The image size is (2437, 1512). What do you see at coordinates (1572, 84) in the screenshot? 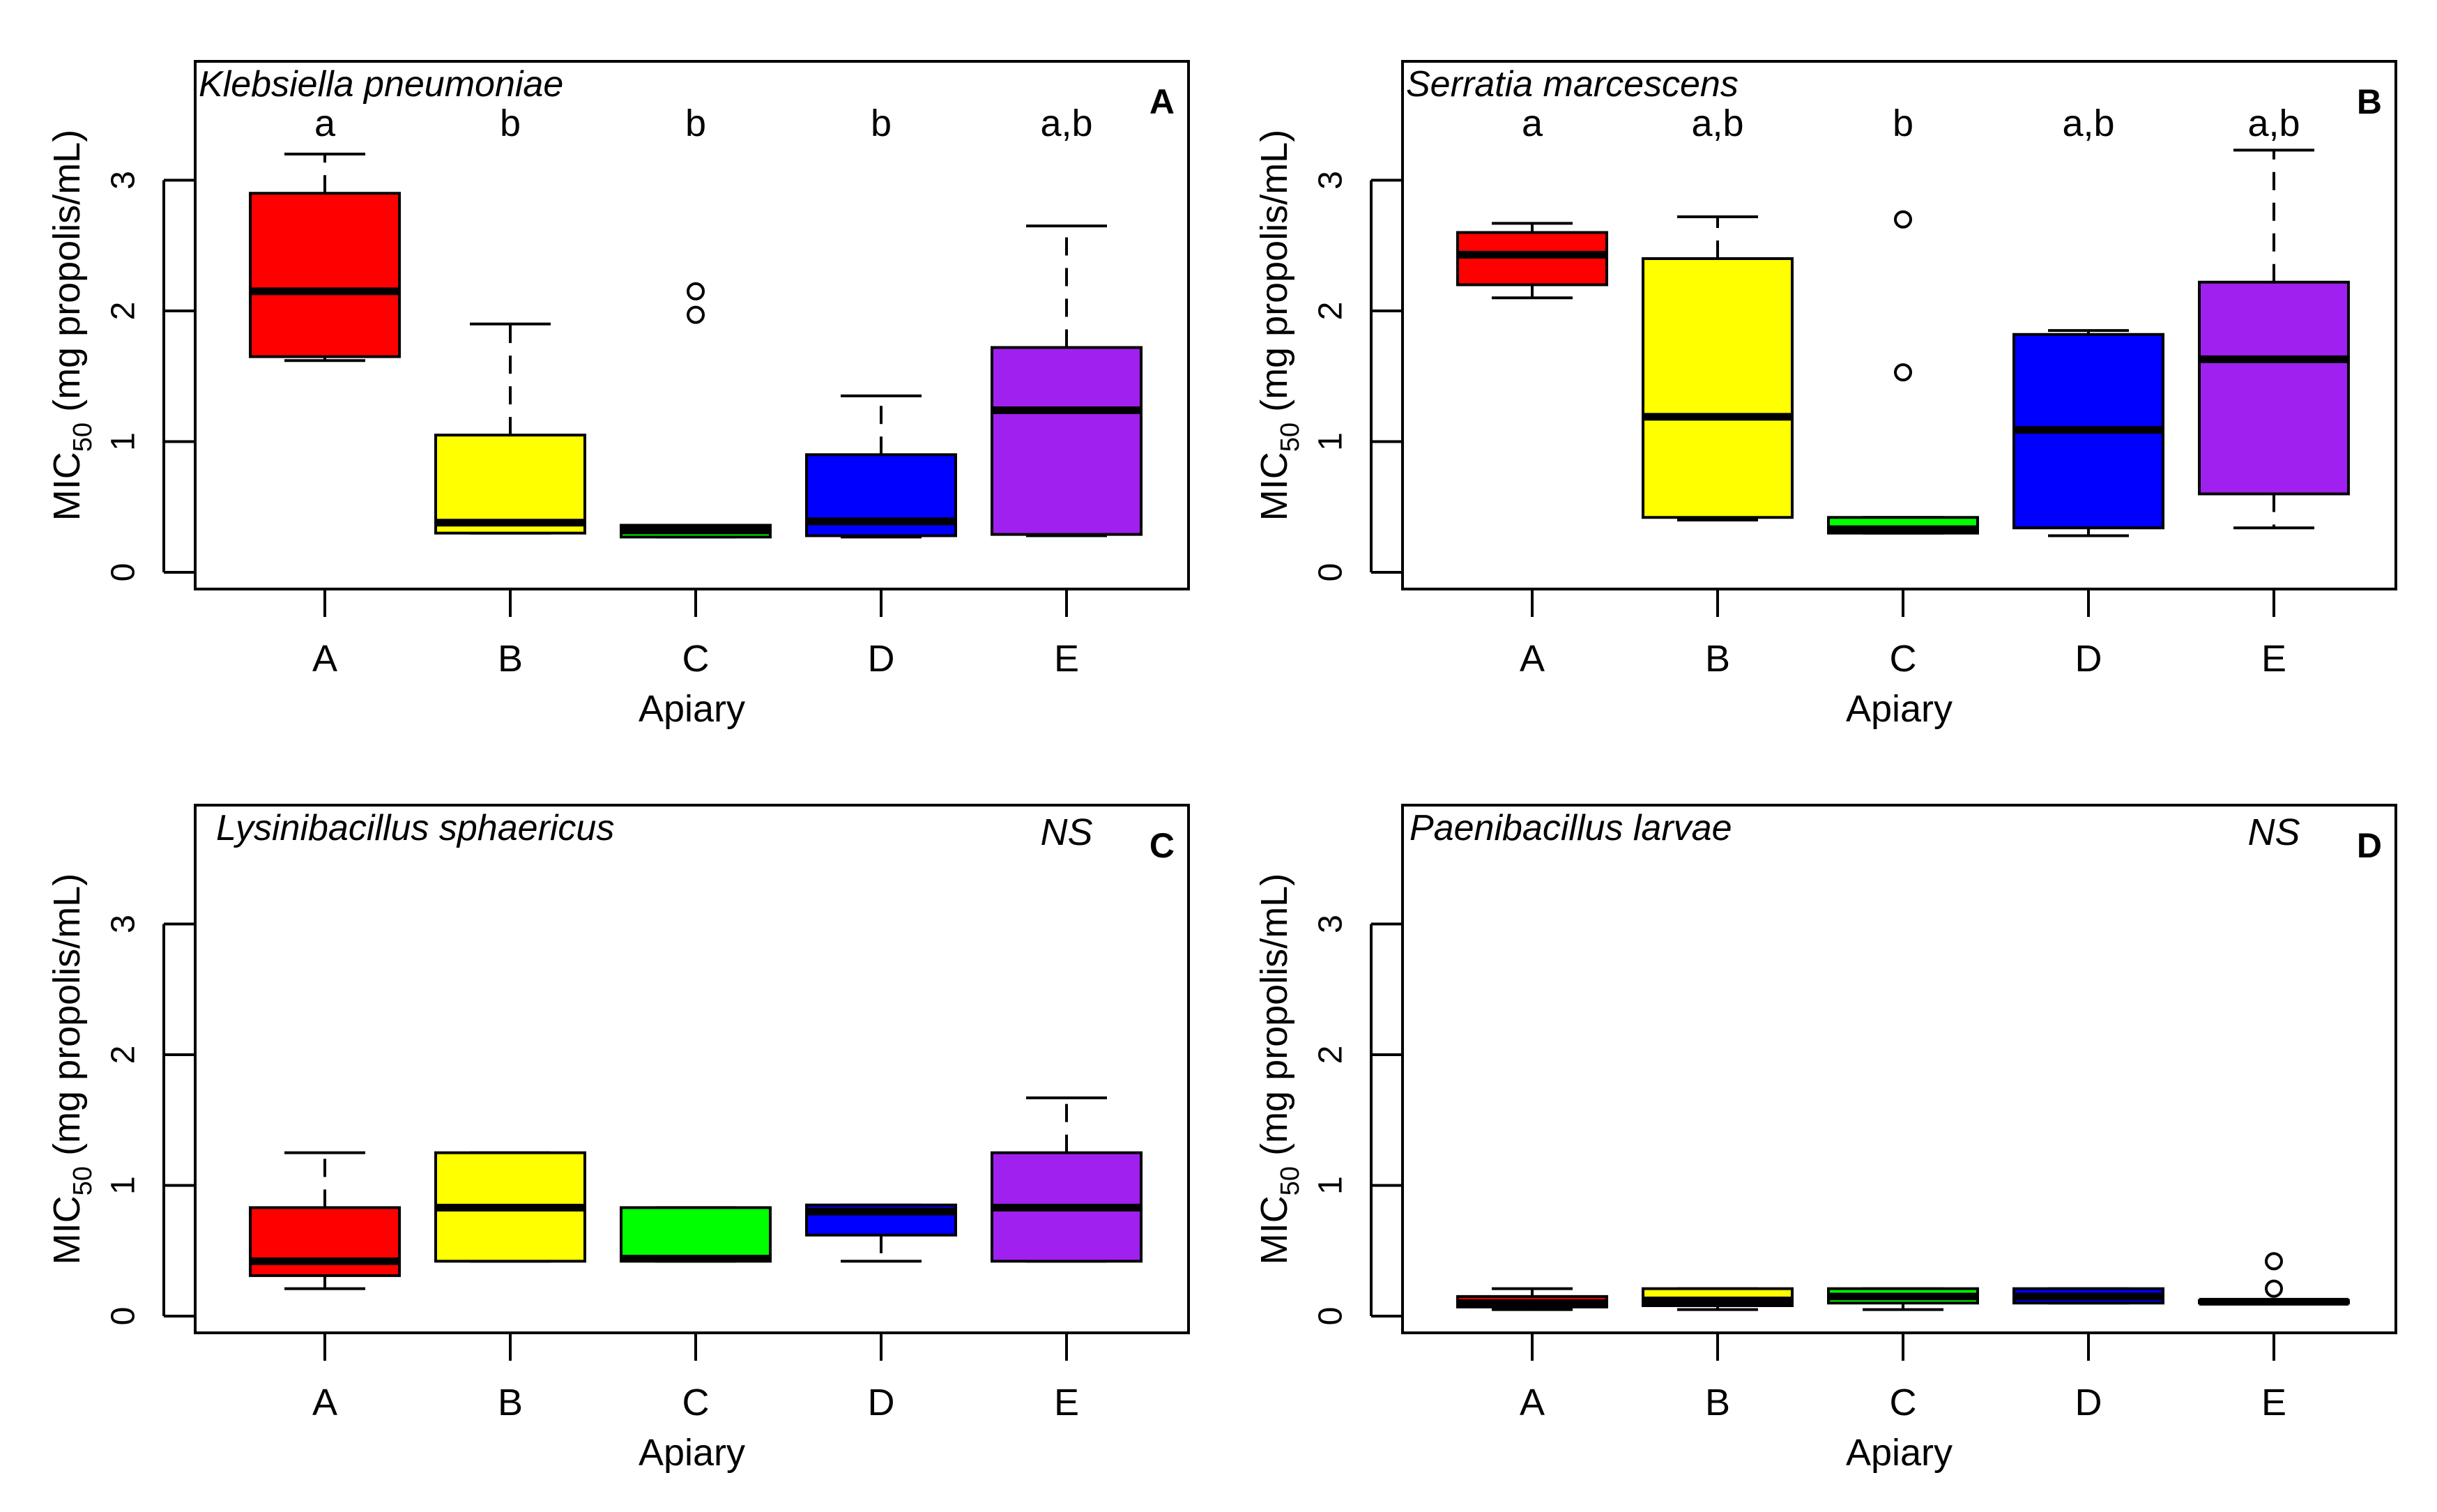
I see `species-title: Serratia marcescens` at bounding box center [1572, 84].